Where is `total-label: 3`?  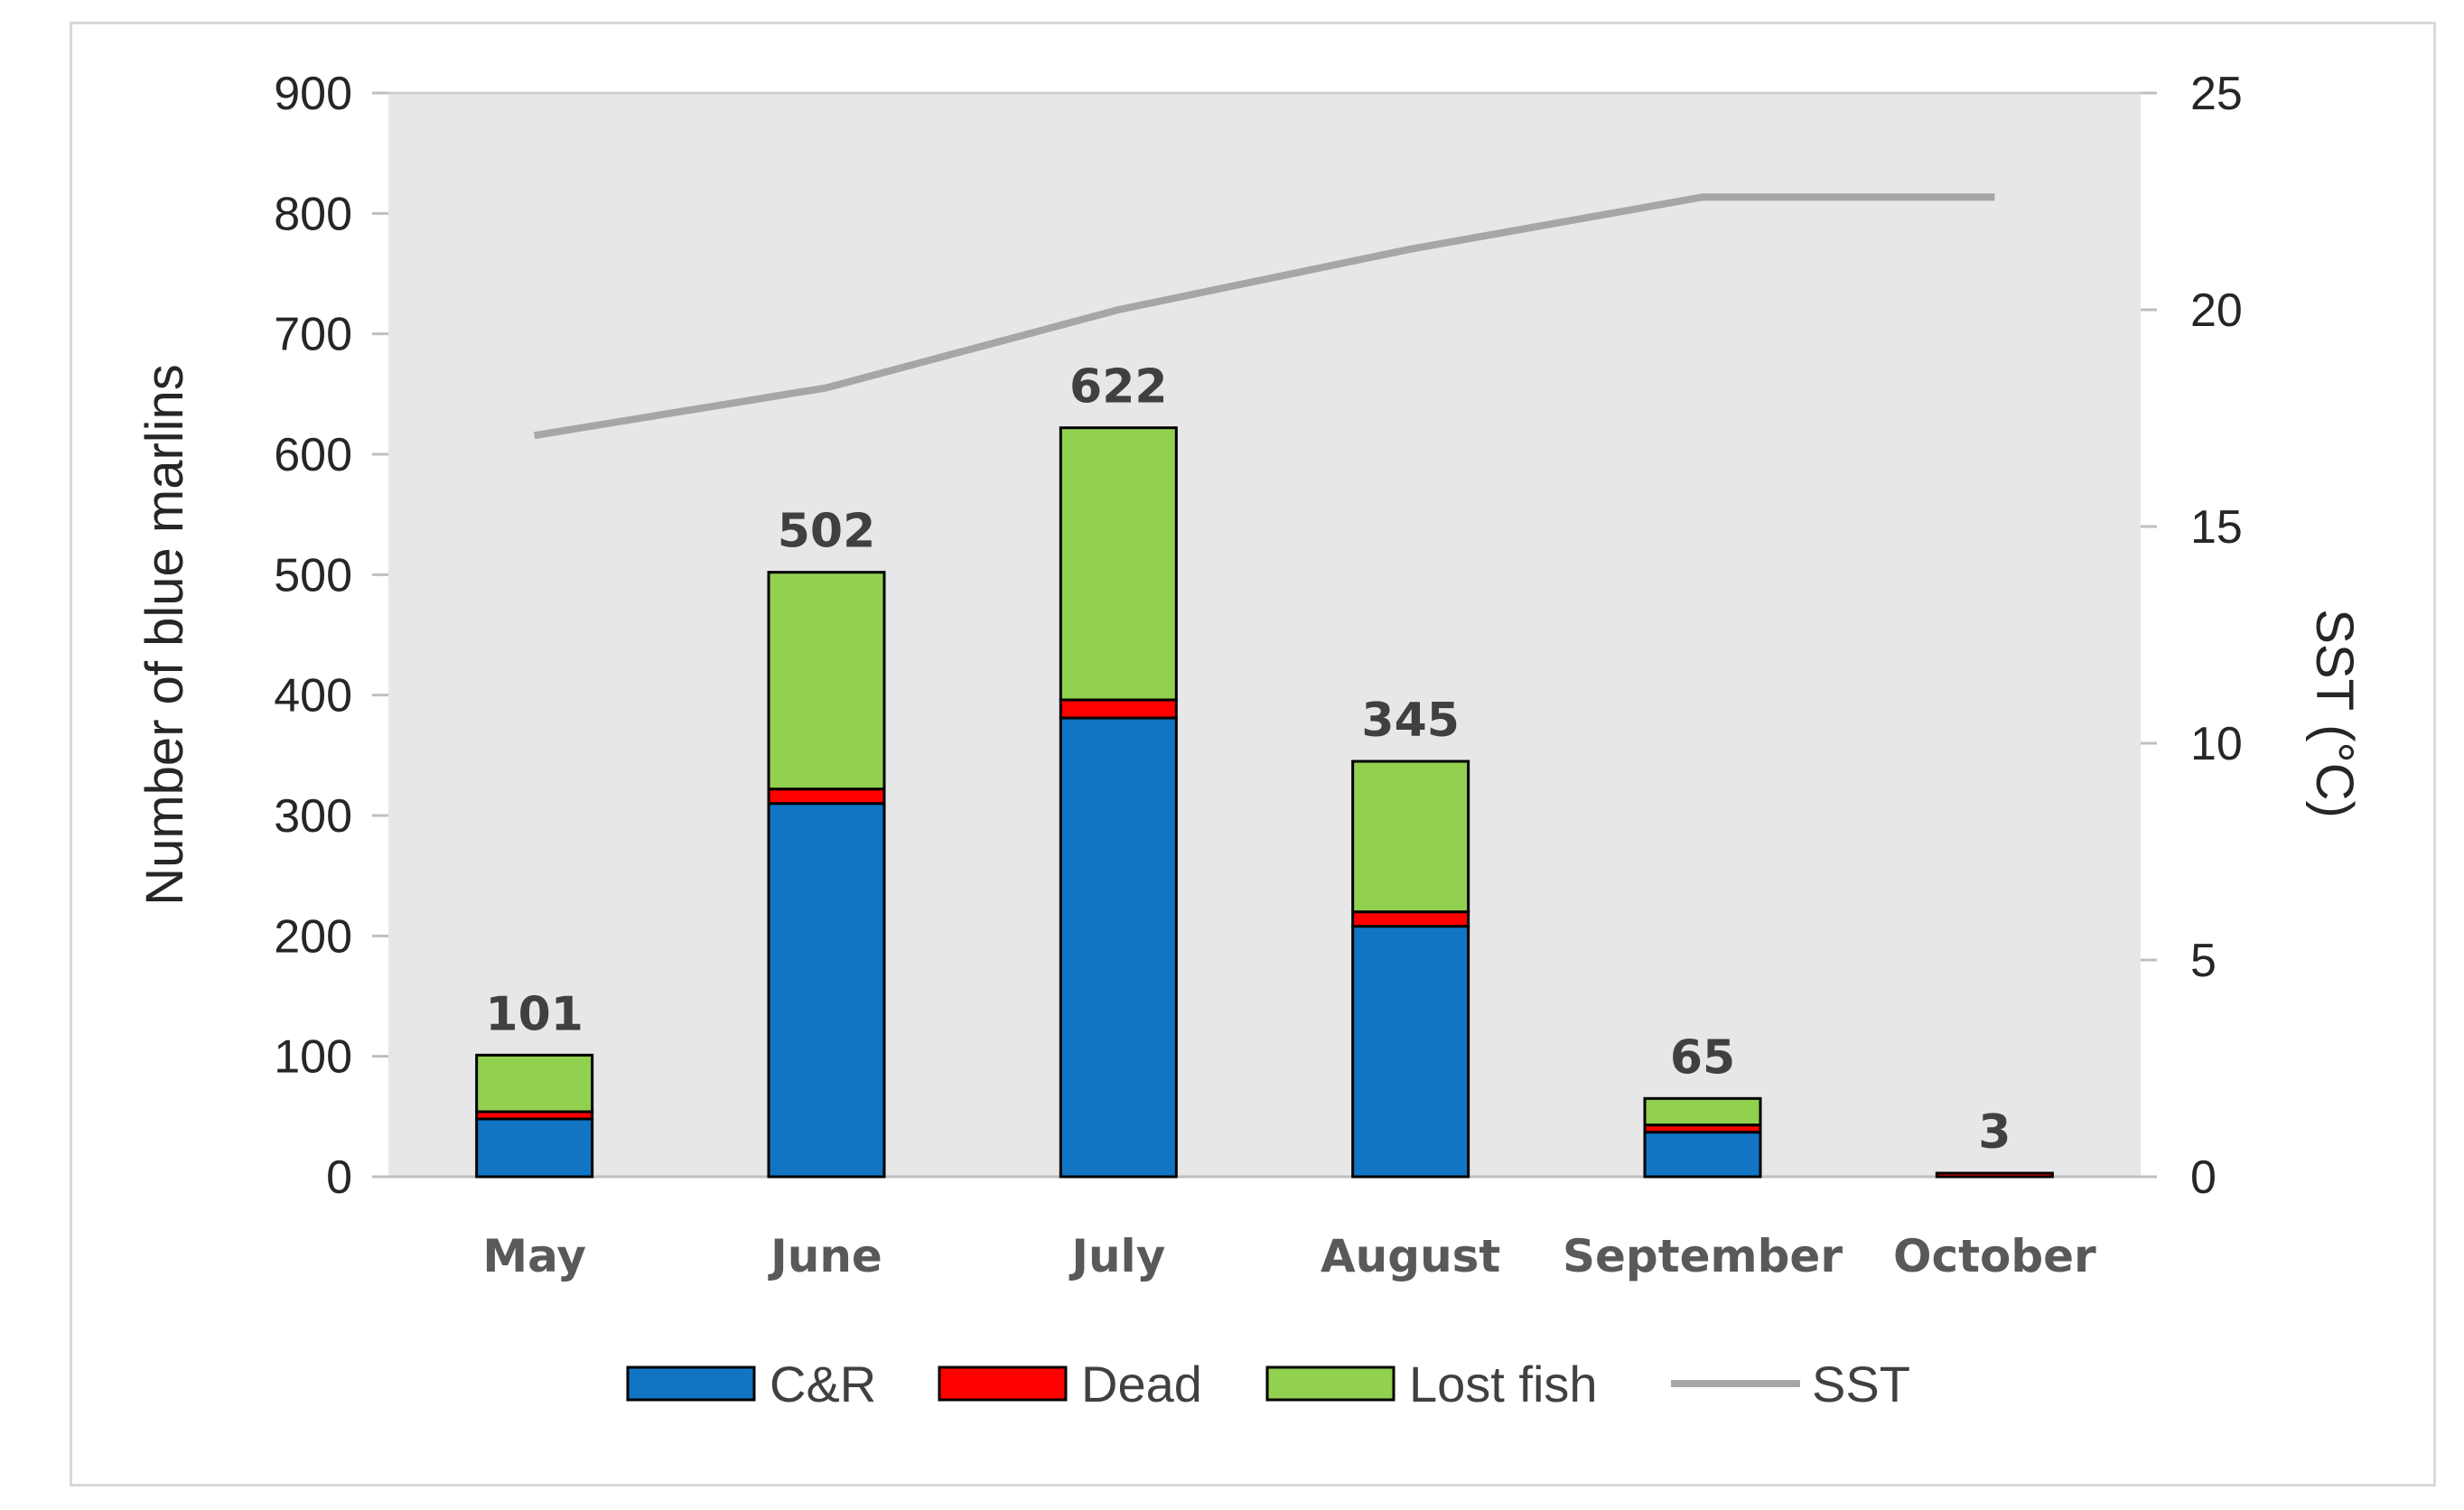
total-label: 3 is located at coordinates (1995, 1132).